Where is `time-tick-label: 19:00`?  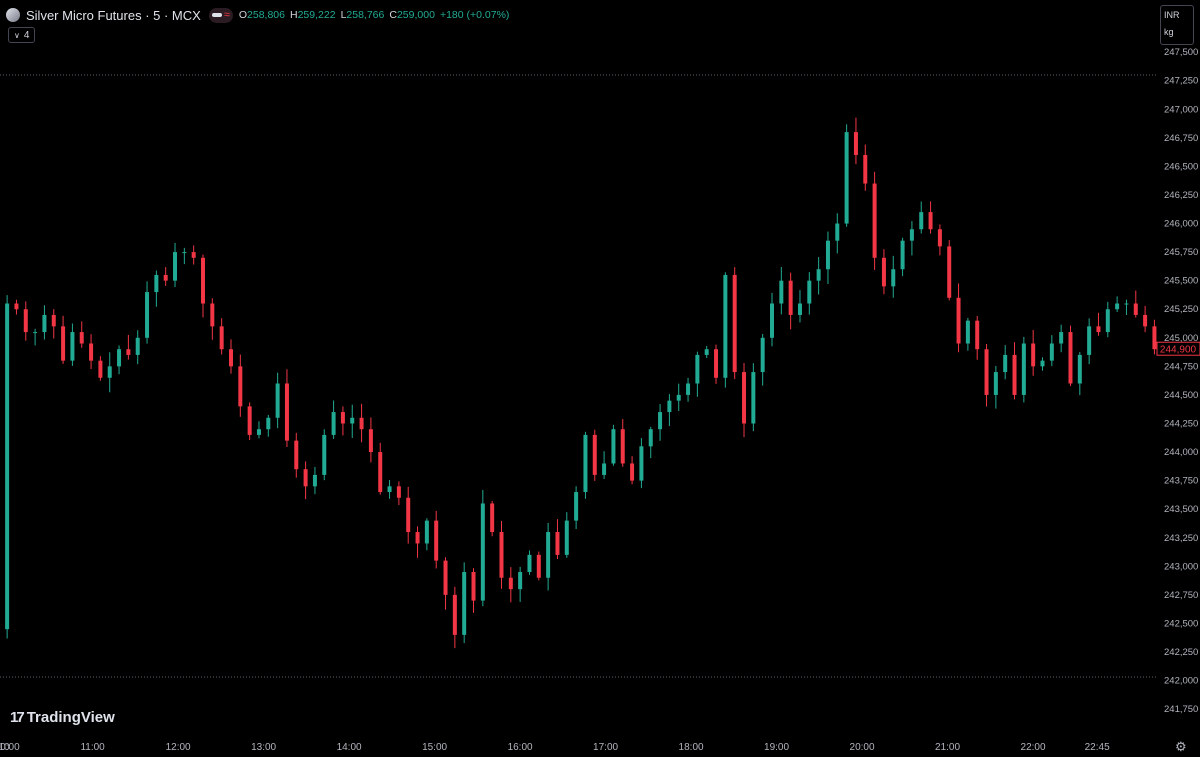 time-tick-label: 19:00 is located at coordinates (776, 747).